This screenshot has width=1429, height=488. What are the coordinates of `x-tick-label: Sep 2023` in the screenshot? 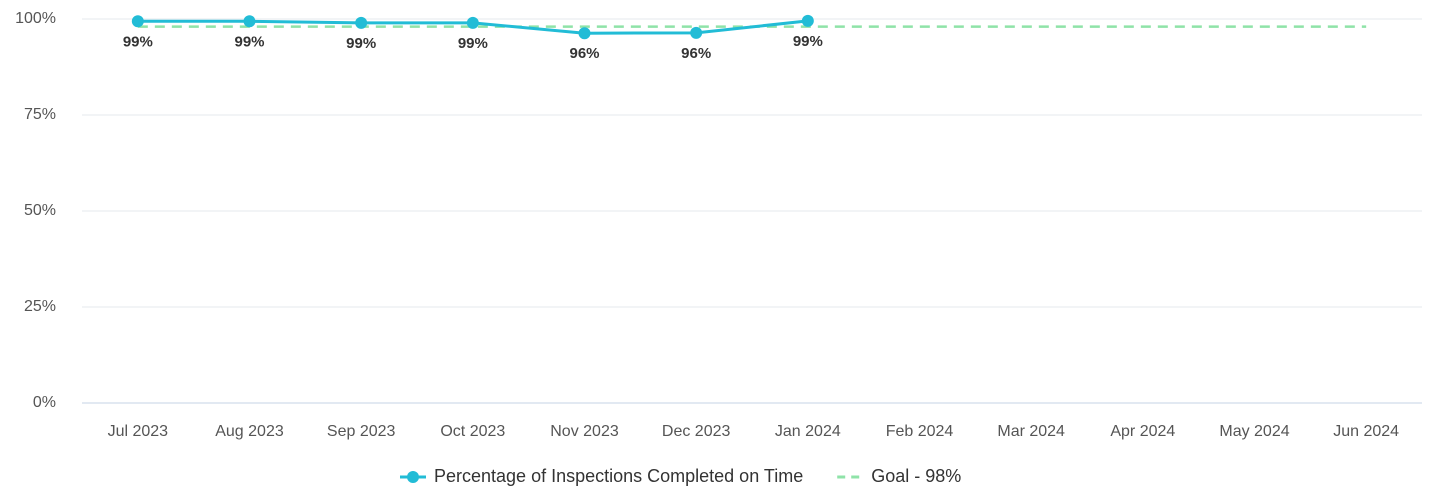 It's located at (361, 431).